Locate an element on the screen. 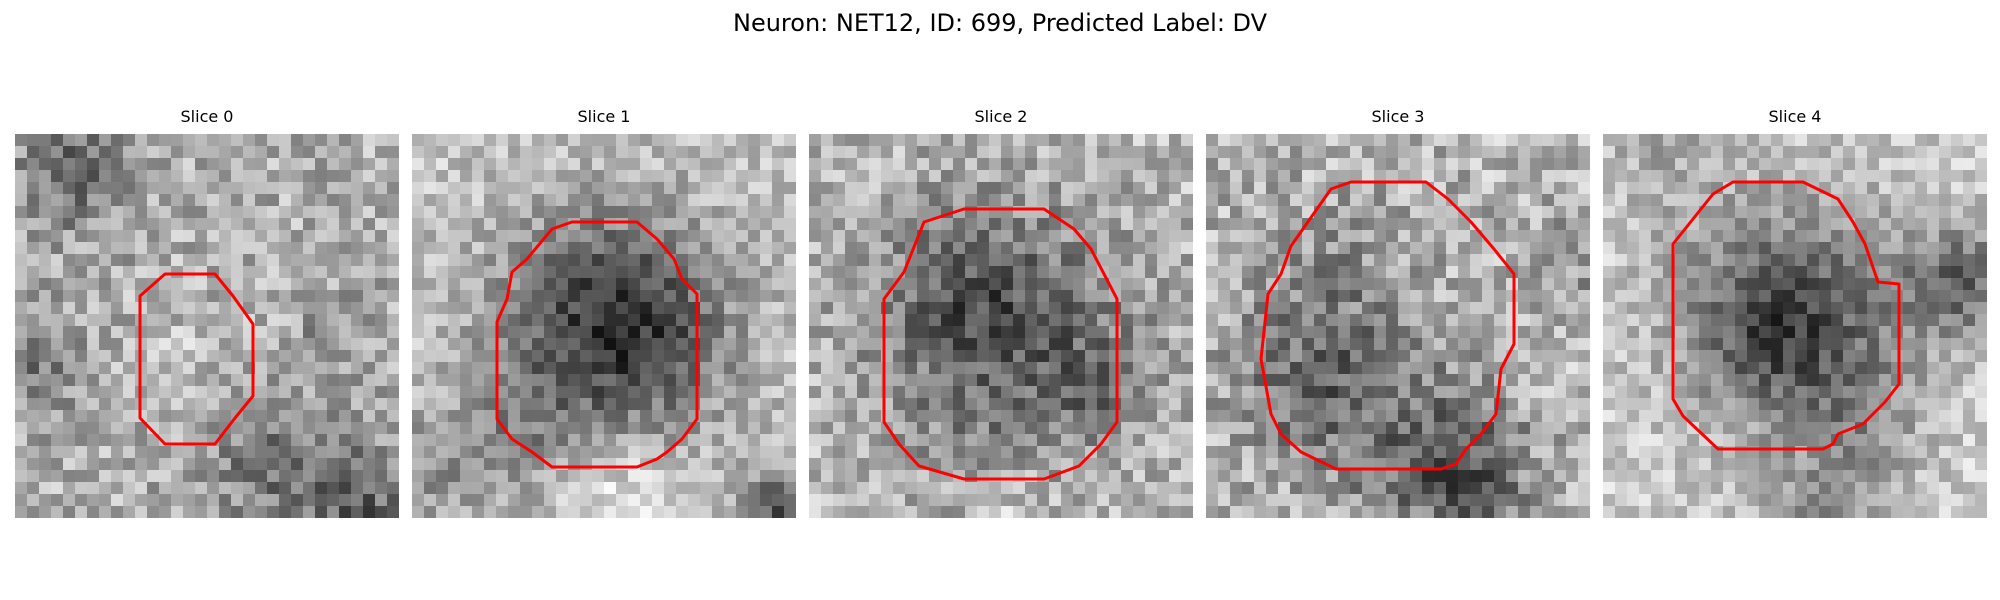 This screenshot has height=600, width=2000. slice-panel-2: Slice 2 is located at coordinates (1001, 314).